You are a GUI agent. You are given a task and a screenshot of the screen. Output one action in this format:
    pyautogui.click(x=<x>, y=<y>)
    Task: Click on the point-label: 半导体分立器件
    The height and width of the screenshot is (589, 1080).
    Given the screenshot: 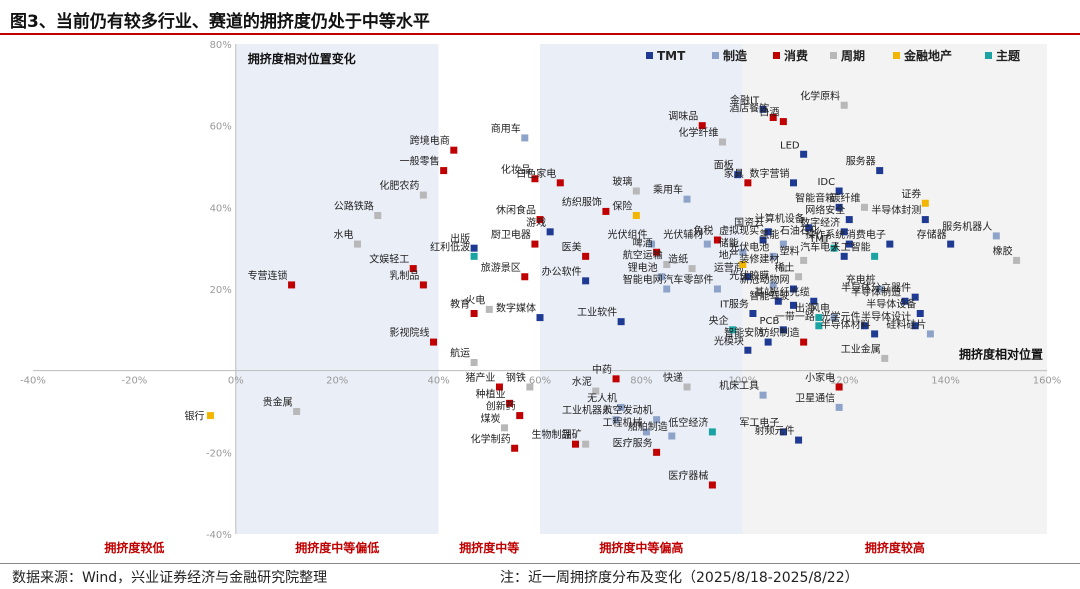 What is the action you would take?
    pyautogui.click(x=876, y=287)
    